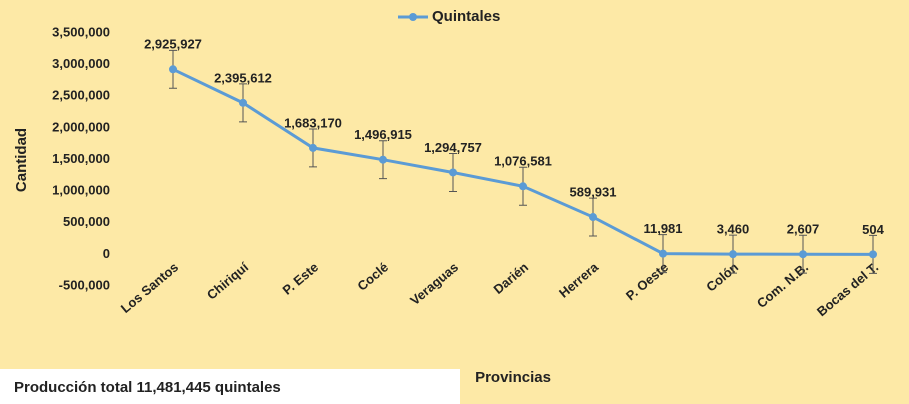 This screenshot has width=909, height=404. Describe the element at coordinates (434, 283) in the screenshot. I see `x-tick-label: Veraguas` at that location.